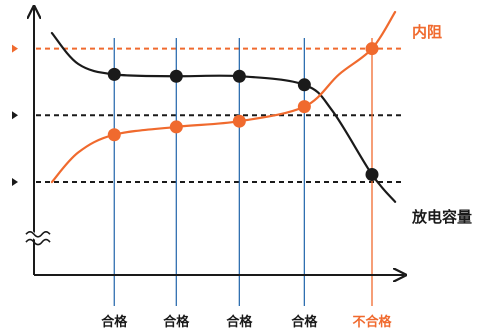  What do you see at coordinates (427, 32) in the screenshot?
I see `series-label-resistance: 内阻` at bounding box center [427, 32].